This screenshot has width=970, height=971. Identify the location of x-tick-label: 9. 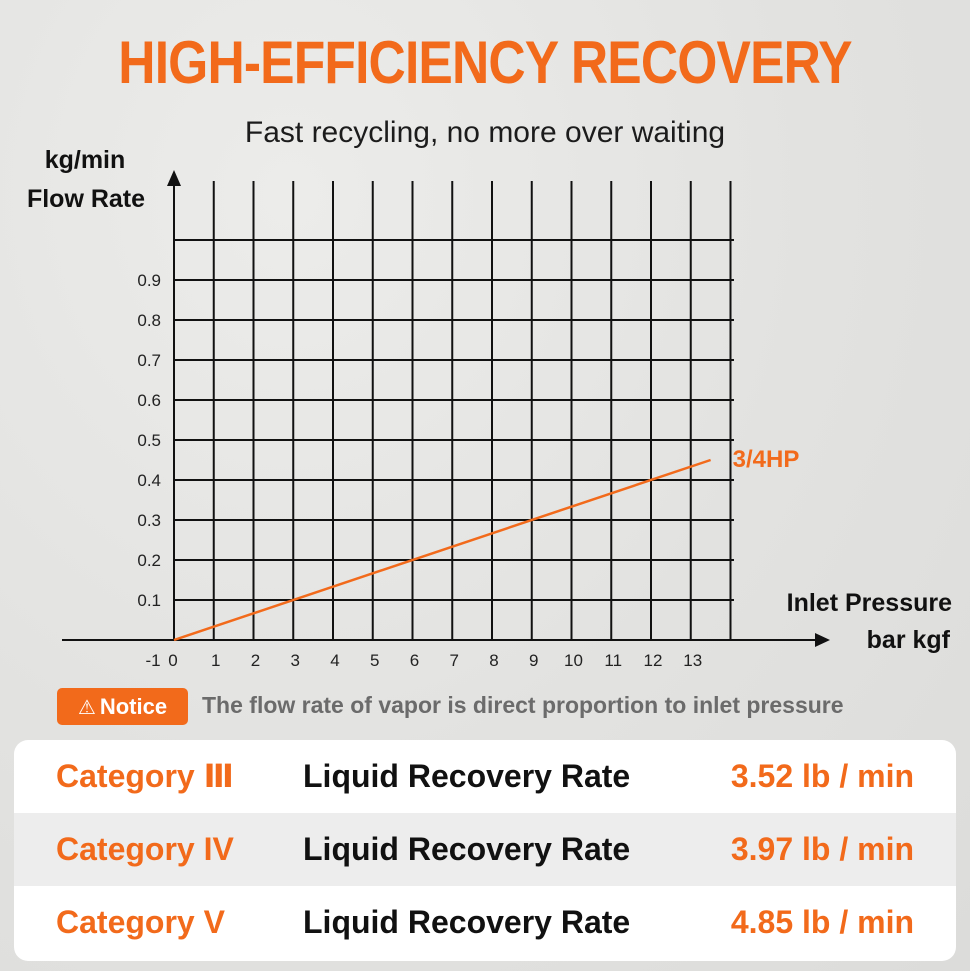
(533, 660).